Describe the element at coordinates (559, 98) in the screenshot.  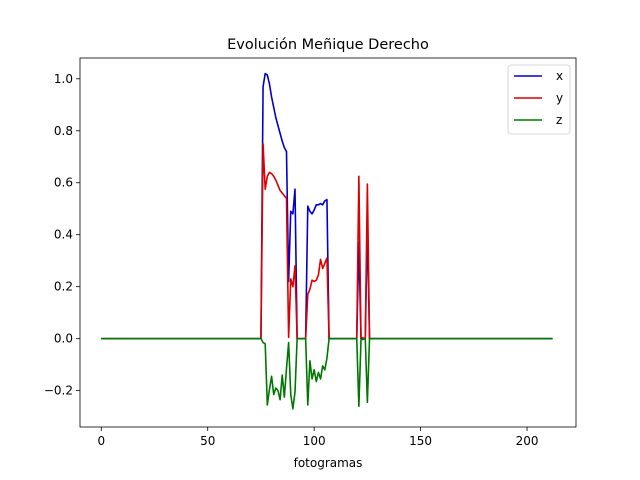
I see `legend-label-y: y` at that location.